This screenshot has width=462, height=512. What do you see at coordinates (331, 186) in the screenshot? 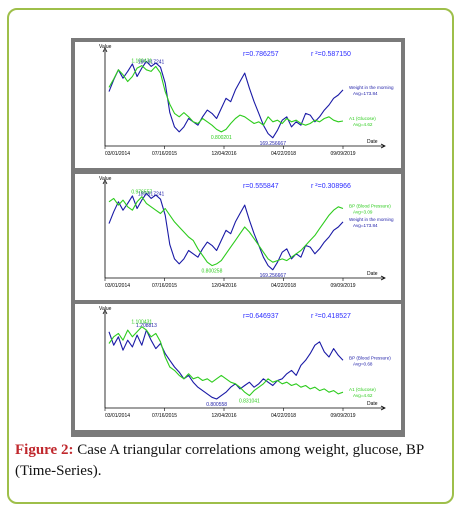
I see `r-squared-value: r ²=0.308966` at bounding box center [331, 186].